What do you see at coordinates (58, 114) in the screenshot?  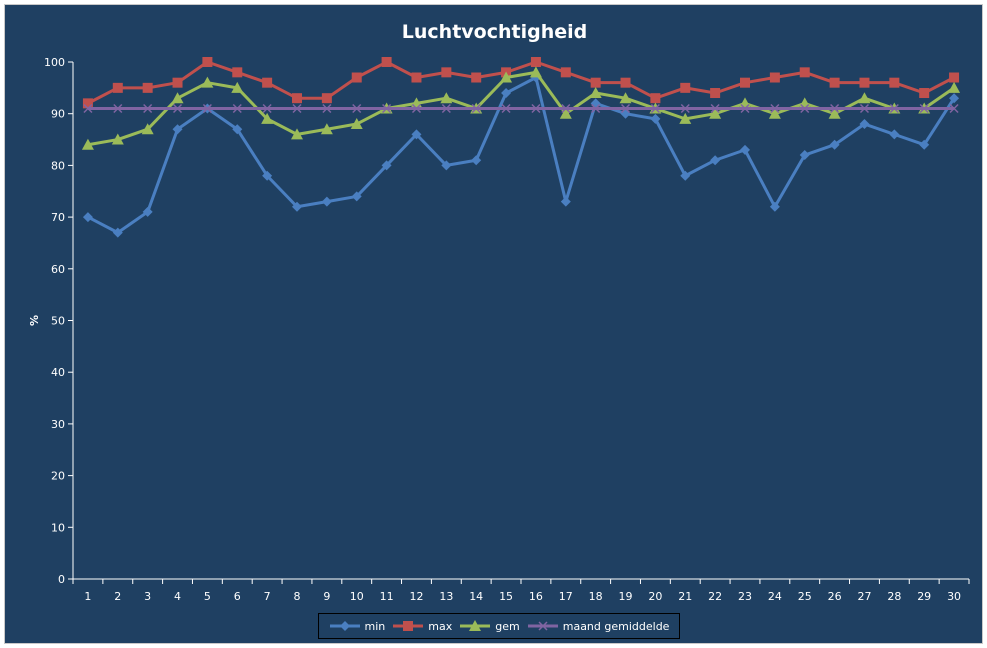 I see `y-tick-label: 90` at bounding box center [58, 114].